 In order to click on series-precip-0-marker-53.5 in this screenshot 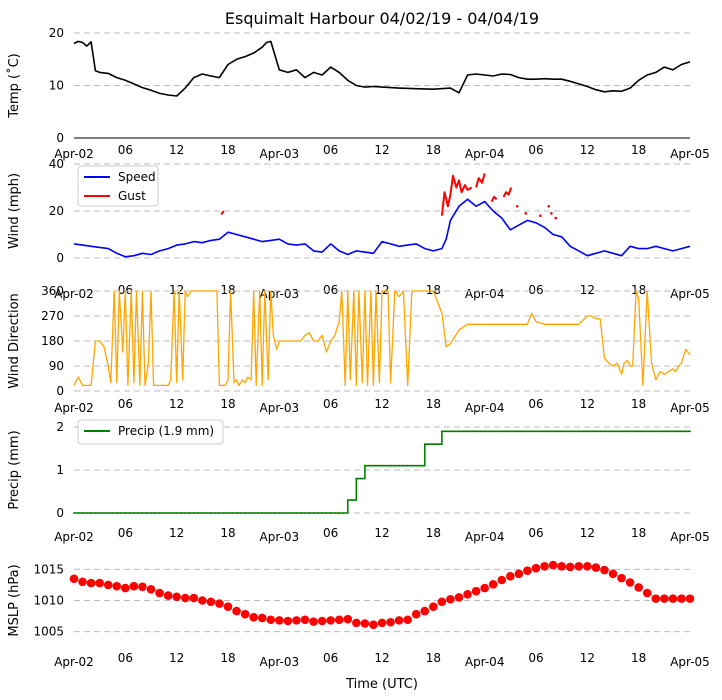, I will do `click(531, 431)`.